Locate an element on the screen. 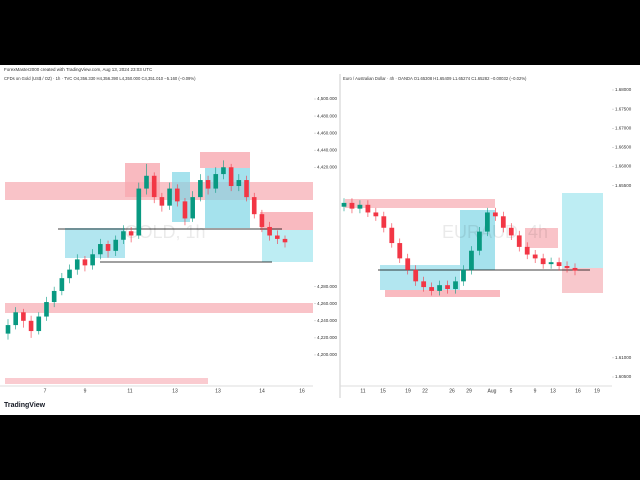 The height and width of the screenshot is (480, 640). x-tick-label: 26 is located at coordinates (452, 391).